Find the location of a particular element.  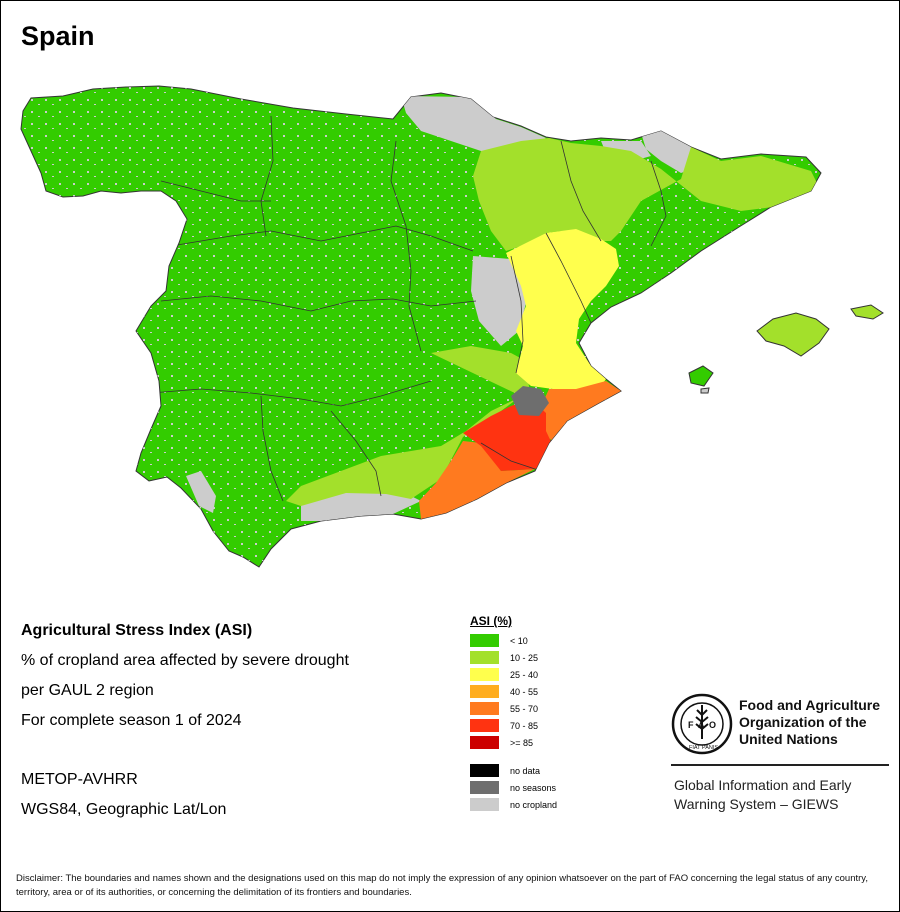

legend-class-label: 10 - 25 is located at coordinates (524, 657).